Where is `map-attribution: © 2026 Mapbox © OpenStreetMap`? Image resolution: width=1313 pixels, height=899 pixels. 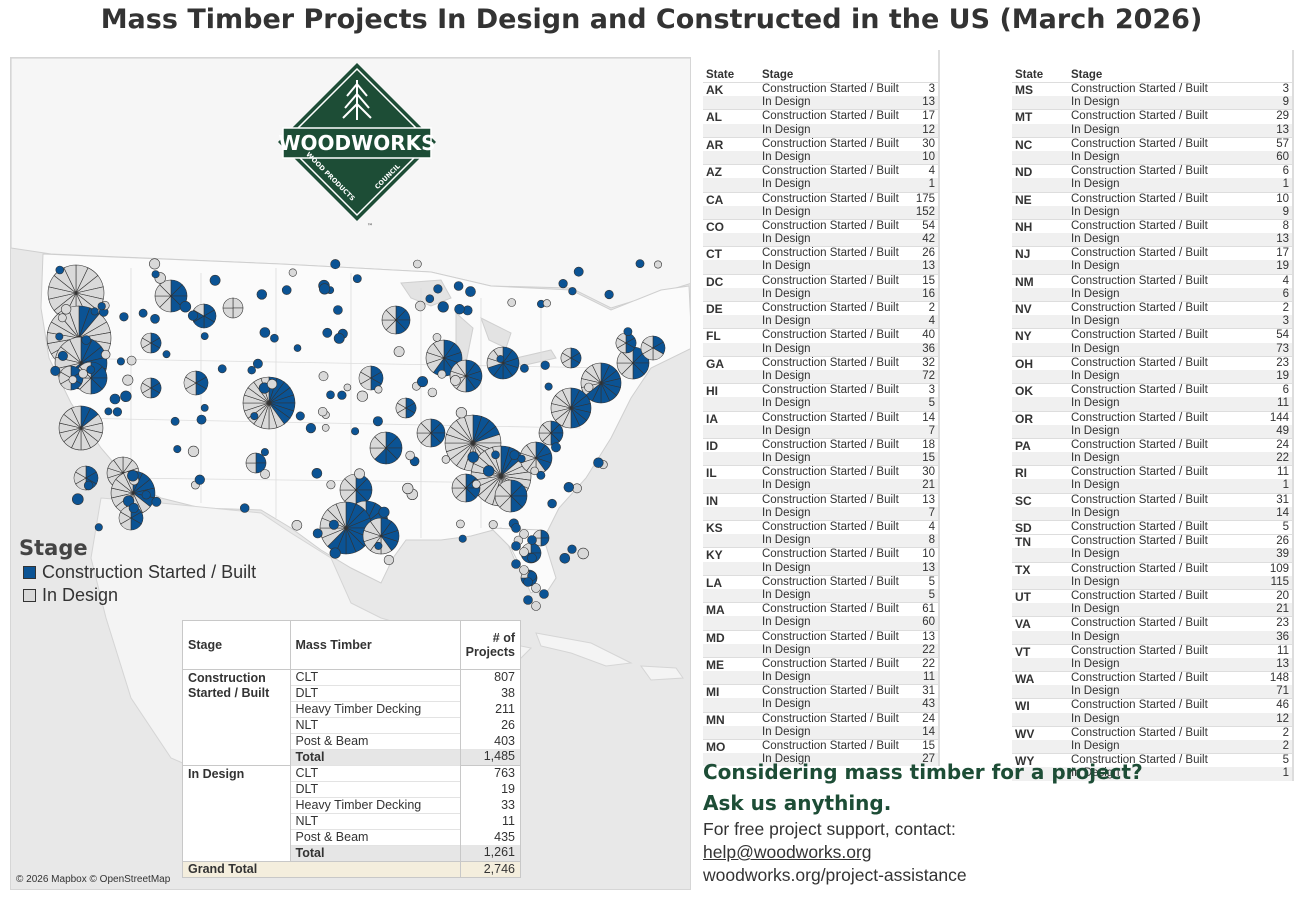
map-attribution: © 2026 Mapbox © OpenStreetMap is located at coordinates (93, 879).